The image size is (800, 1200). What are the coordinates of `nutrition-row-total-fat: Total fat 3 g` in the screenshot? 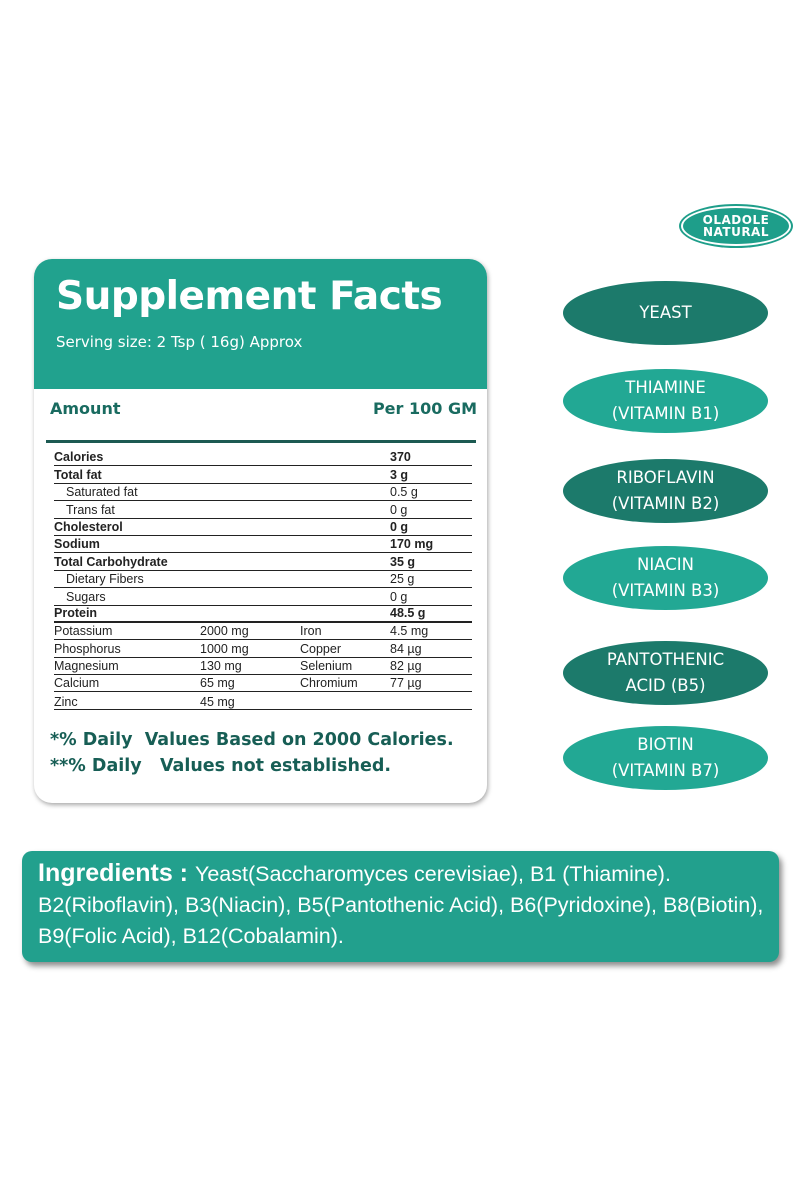 It's located at (263, 475).